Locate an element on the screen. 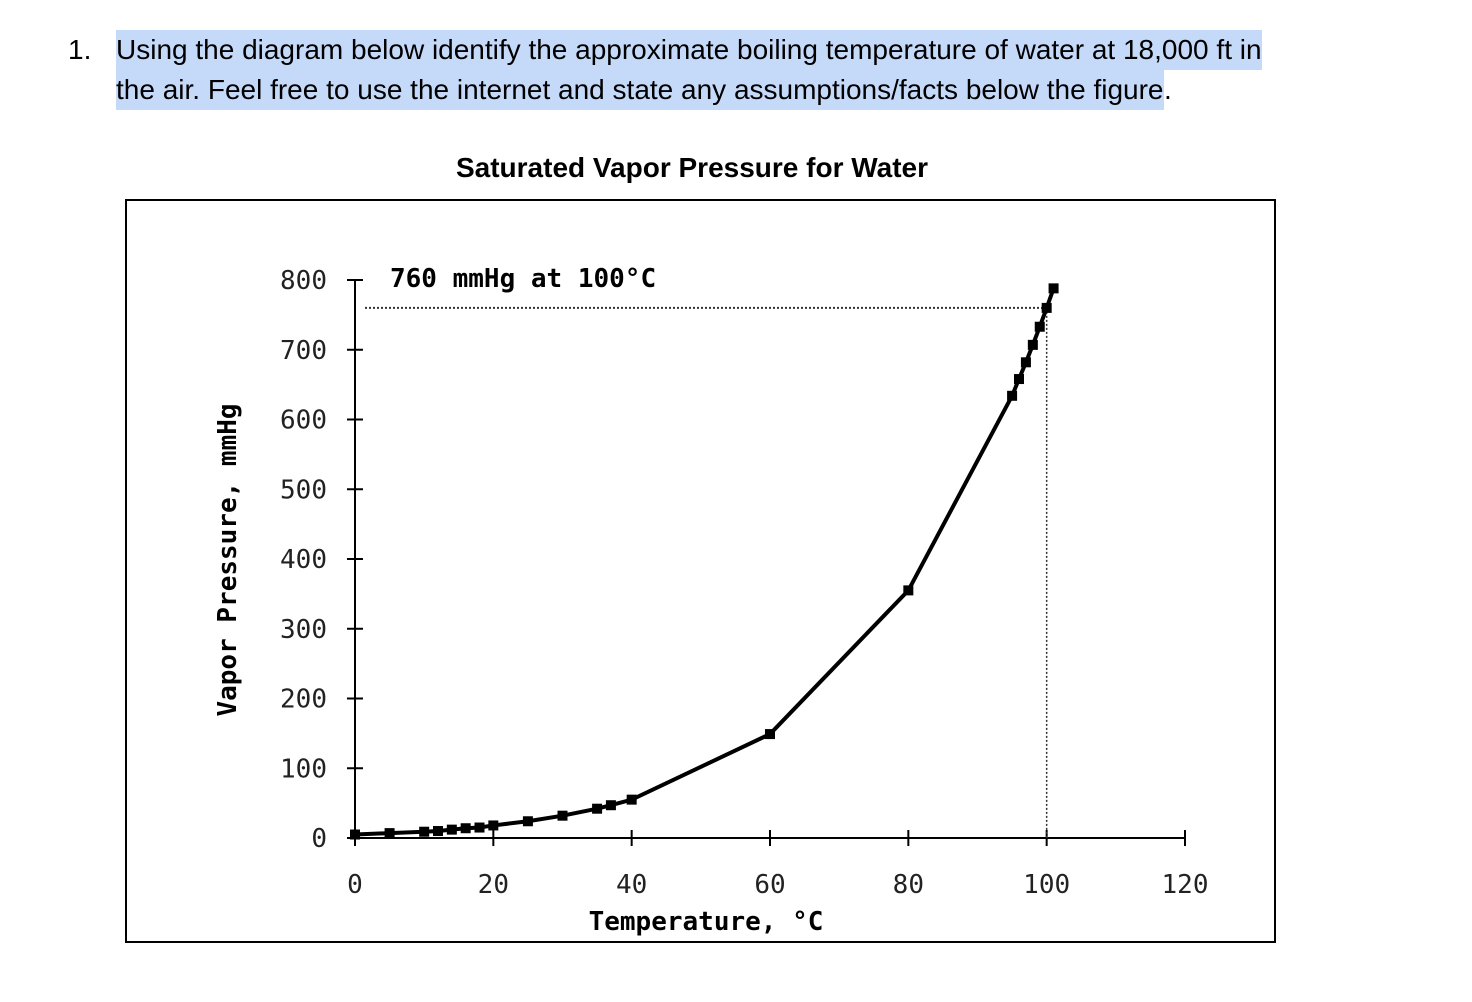 The image size is (1472, 1002). x-axis-title: Temperature, °C is located at coordinates (706, 922).